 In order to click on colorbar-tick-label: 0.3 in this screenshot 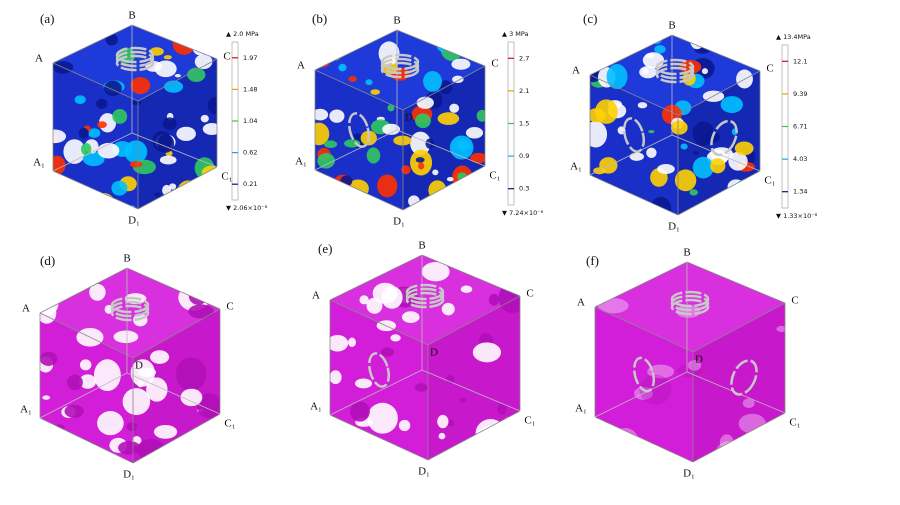, I will do `click(524, 189)`.